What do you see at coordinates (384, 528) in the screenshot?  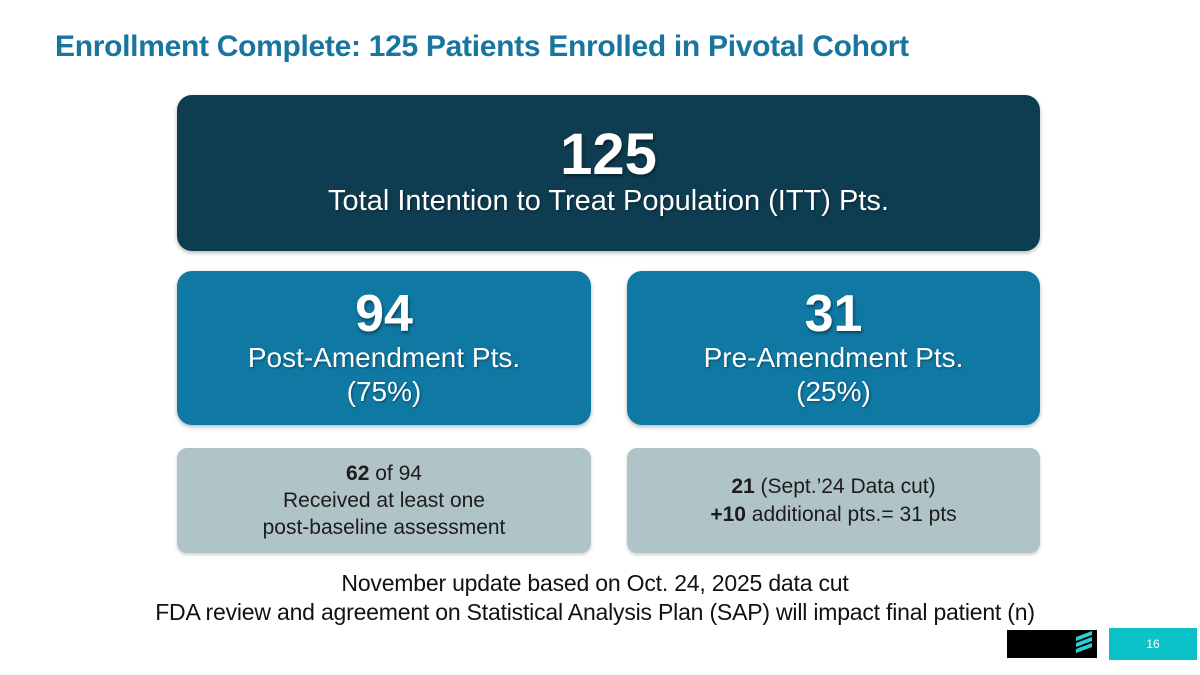 I see `post-detail-line3: post-baseline assessment` at bounding box center [384, 528].